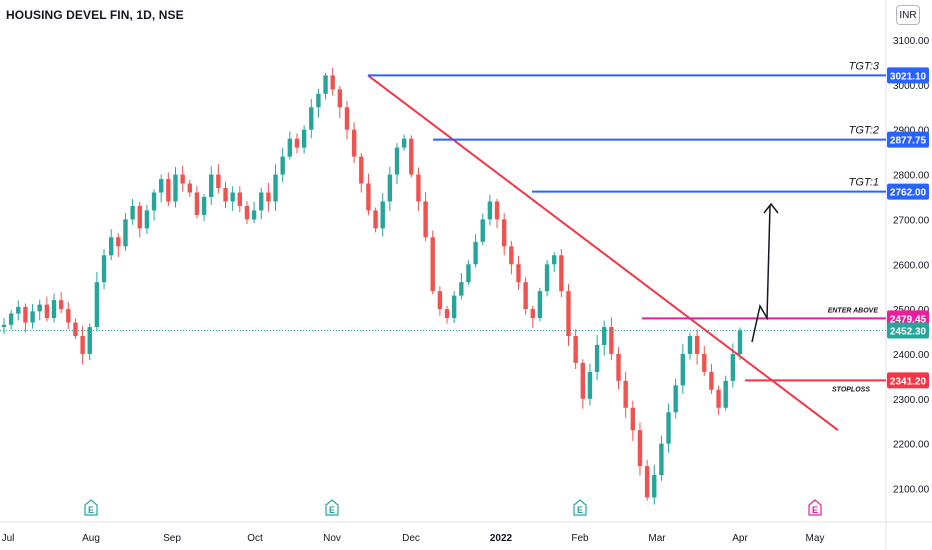 This screenshot has height=550, width=932. I want to click on y-tick-label: 3000.00, so click(911, 86).